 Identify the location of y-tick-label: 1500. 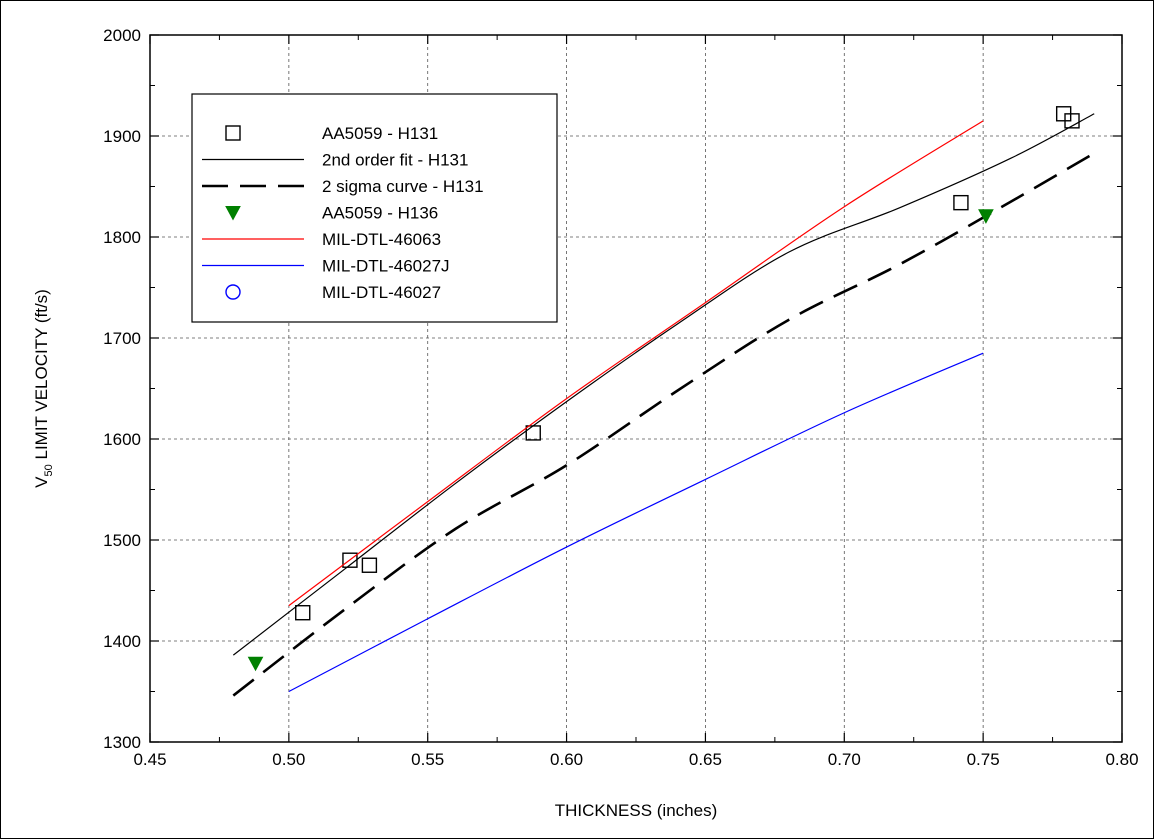
(122, 540).